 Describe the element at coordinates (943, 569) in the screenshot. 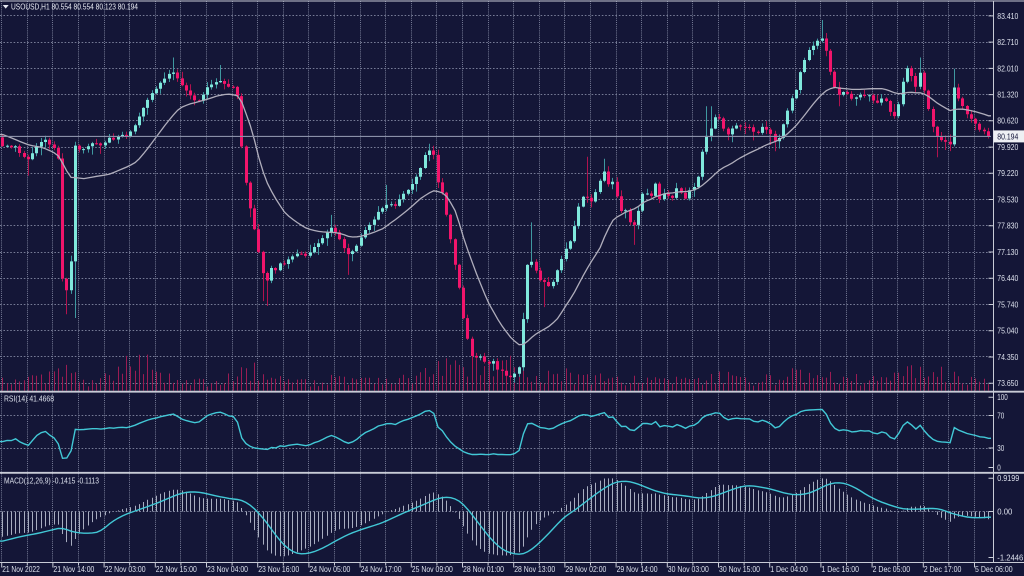

I see `svg-text: 2 Dec 17:00` at that location.